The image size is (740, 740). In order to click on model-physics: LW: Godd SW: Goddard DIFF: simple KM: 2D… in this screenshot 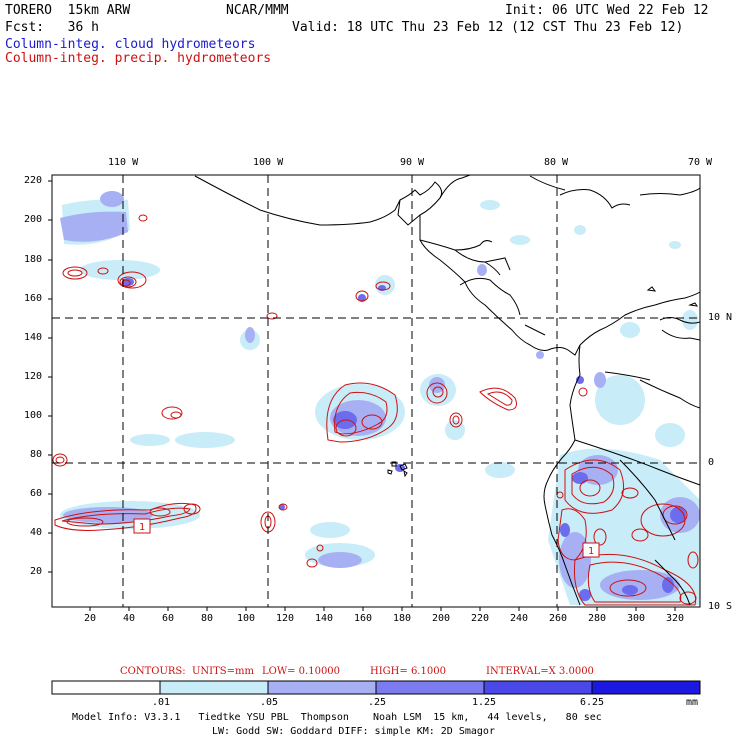, I will do `click(353, 731)`.